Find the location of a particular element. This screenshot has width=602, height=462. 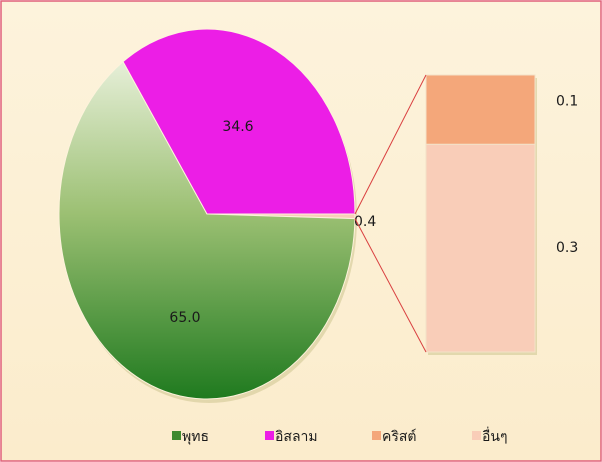

data-label: 0.1 is located at coordinates (567, 102).